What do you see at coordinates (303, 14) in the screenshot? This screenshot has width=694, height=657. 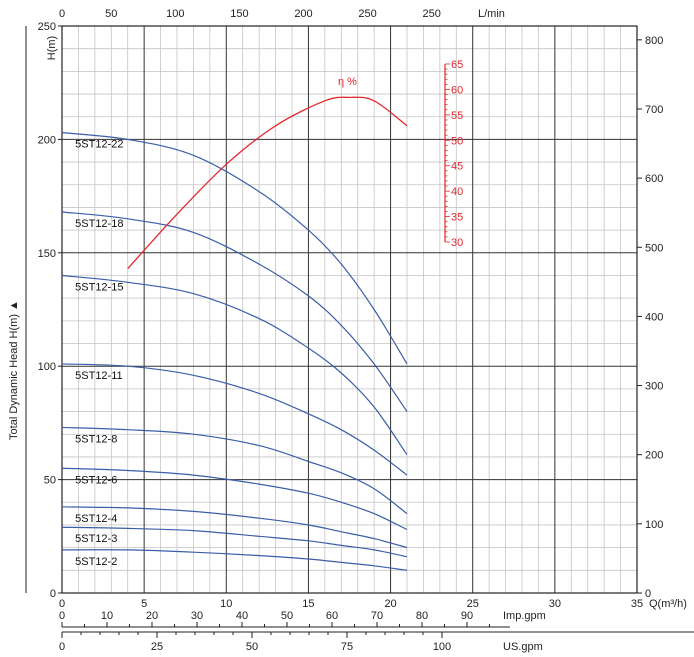 I see `top-tick-label: 200` at bounding box center [303, 14].